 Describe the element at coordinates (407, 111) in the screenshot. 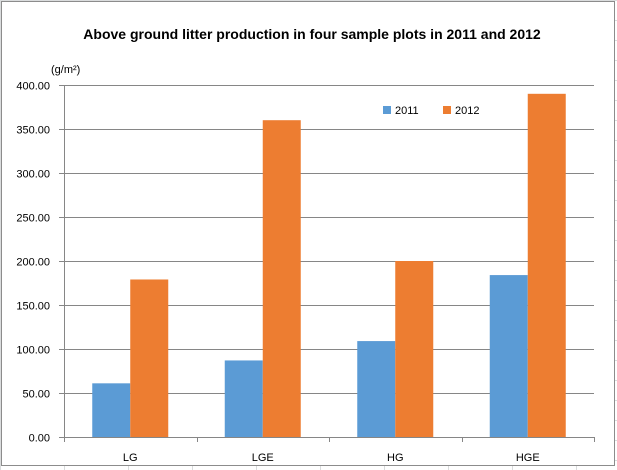

I see `legend-label-2011: 2011` at that location.